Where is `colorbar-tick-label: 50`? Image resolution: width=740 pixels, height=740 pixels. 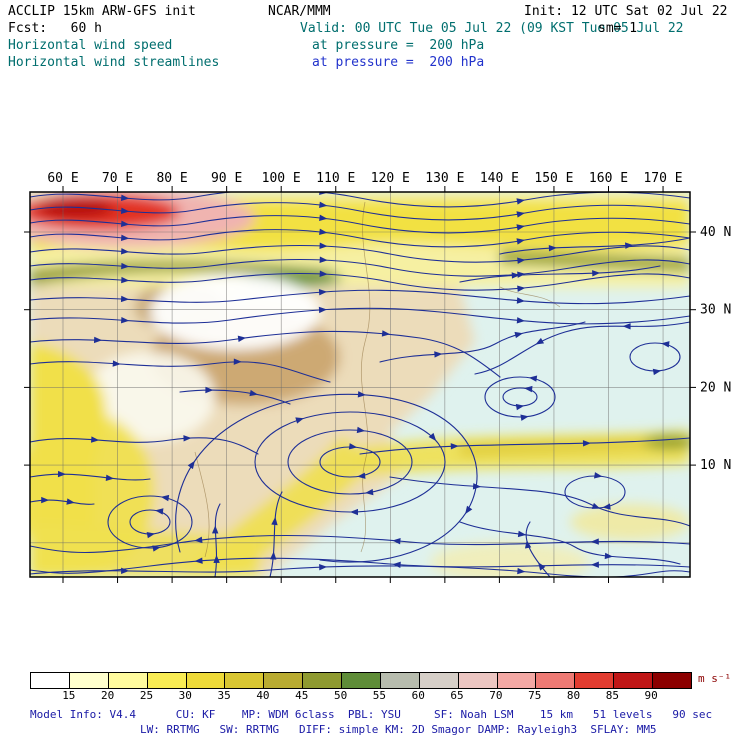 colorbar-tick-label: 50 is located at coordinates (340, 695).